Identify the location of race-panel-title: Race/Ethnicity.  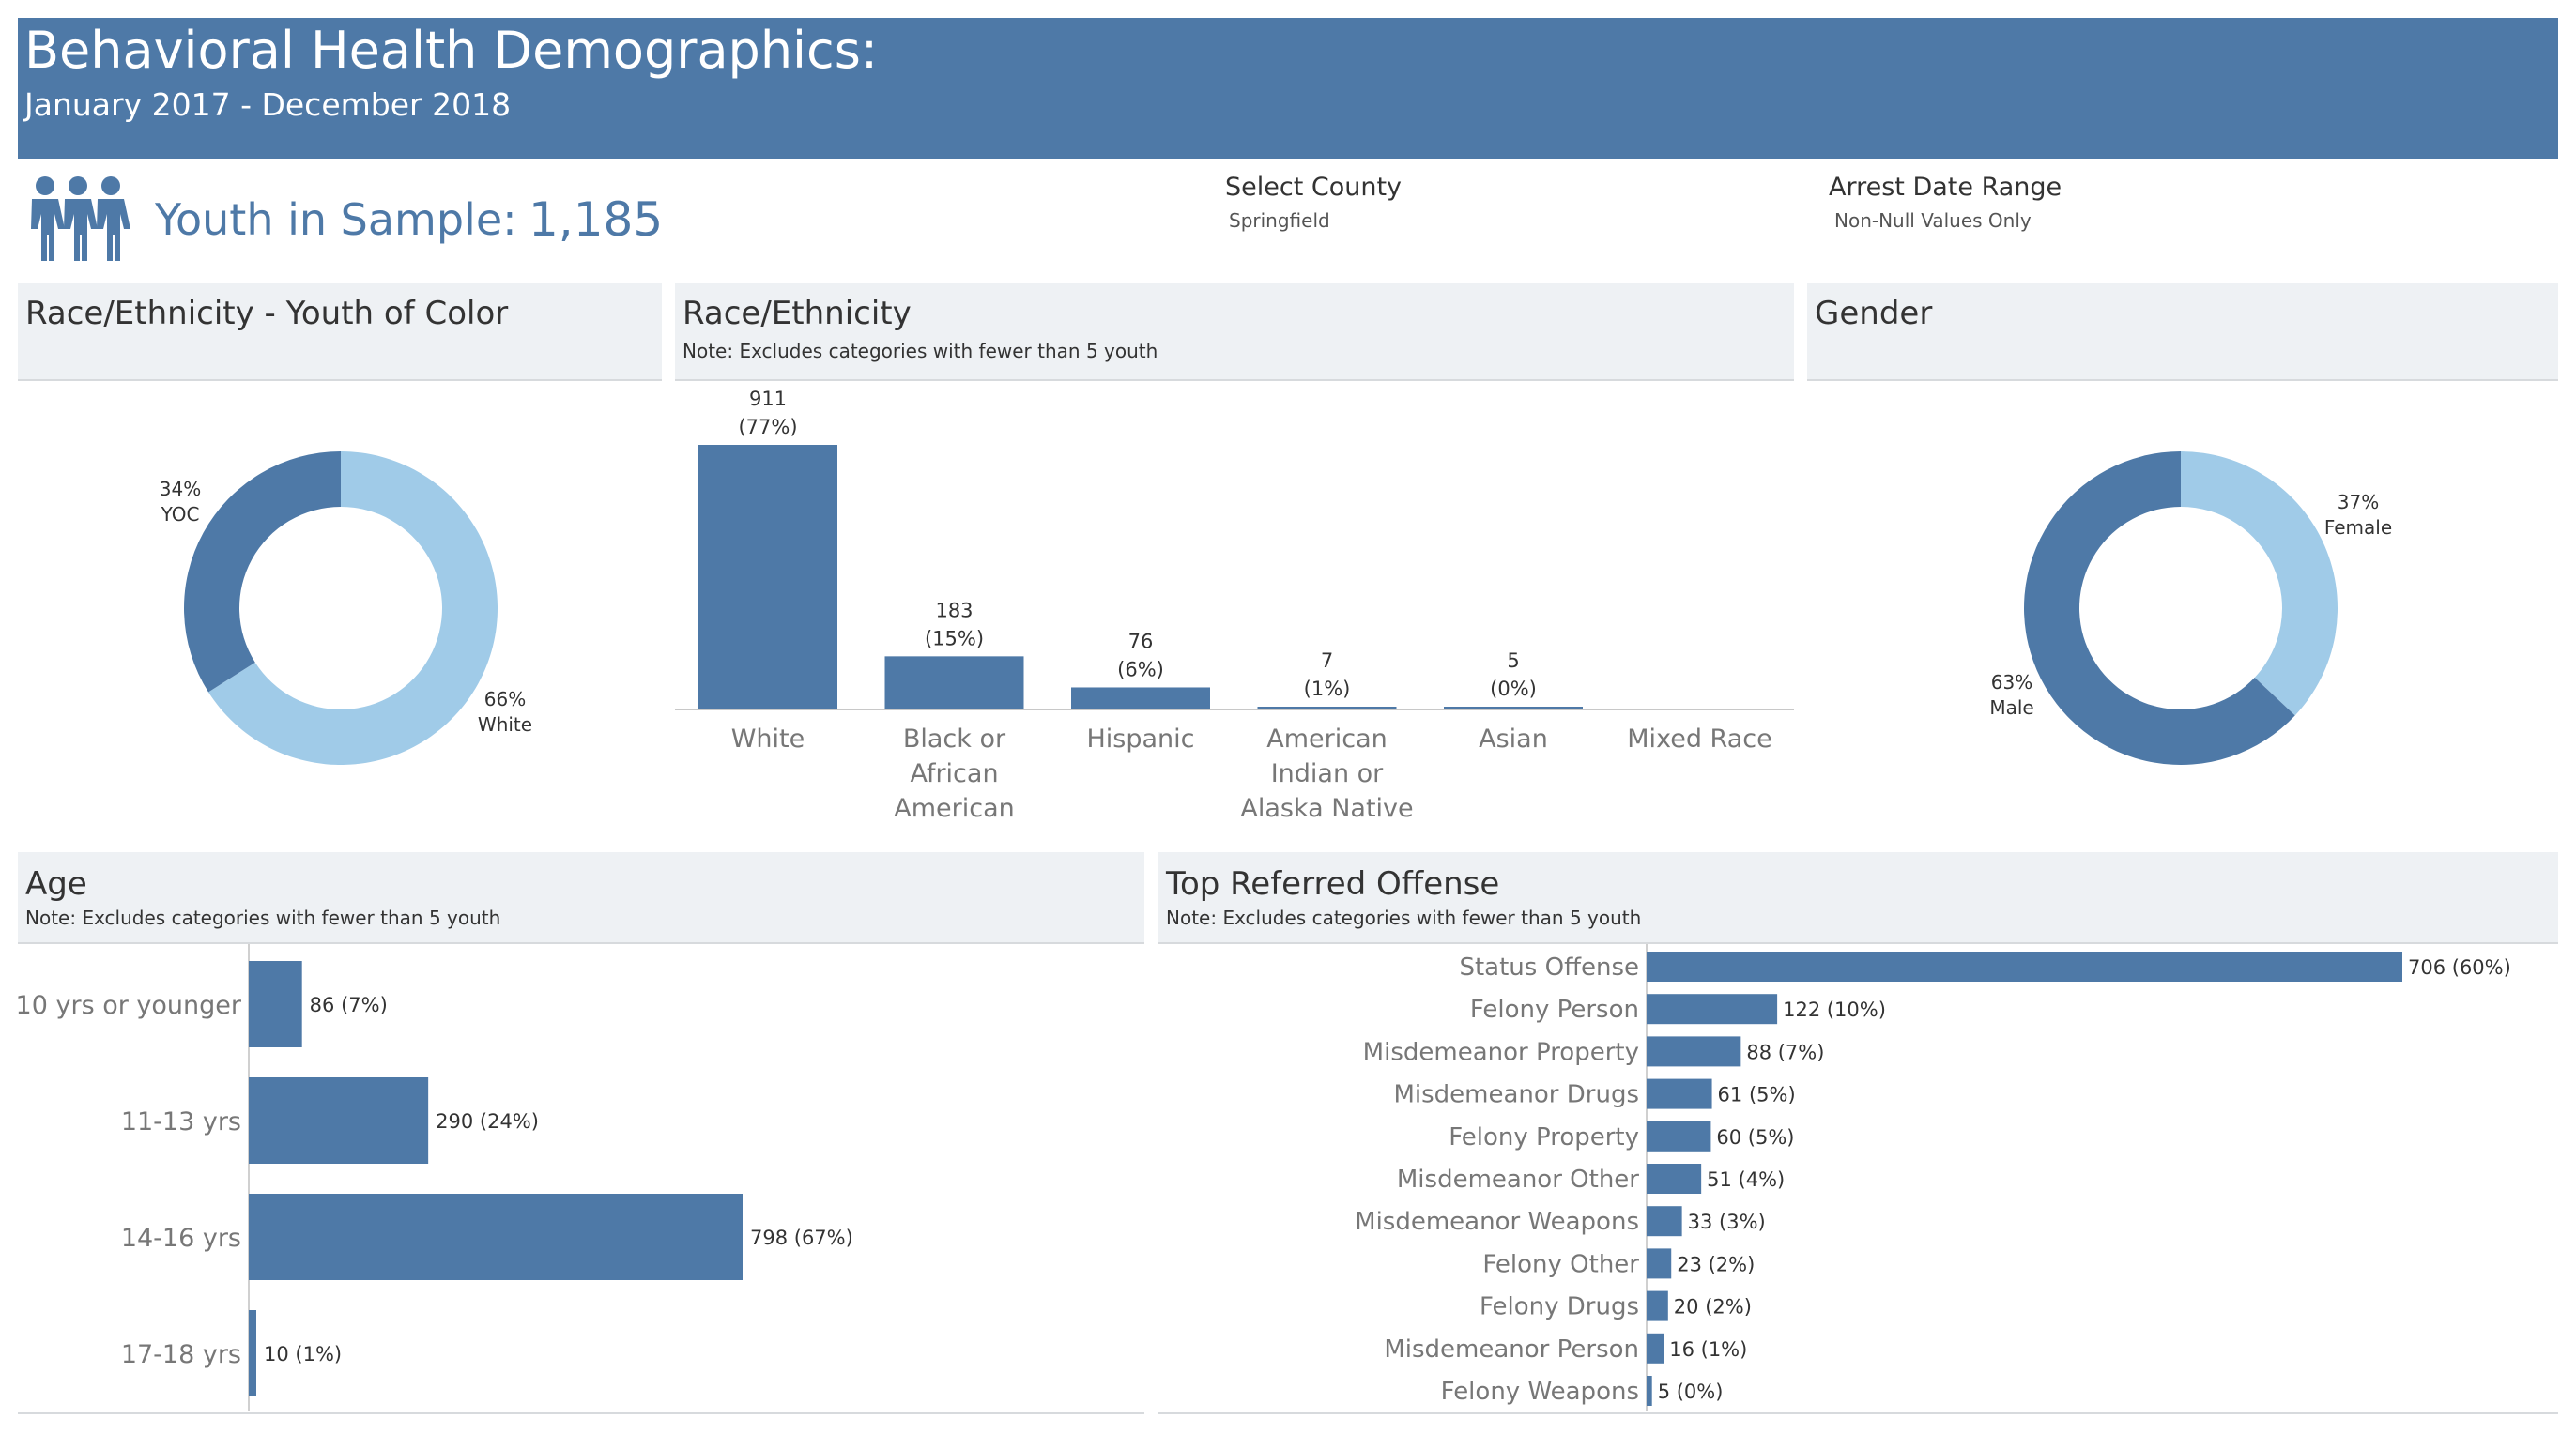
(797, 313).